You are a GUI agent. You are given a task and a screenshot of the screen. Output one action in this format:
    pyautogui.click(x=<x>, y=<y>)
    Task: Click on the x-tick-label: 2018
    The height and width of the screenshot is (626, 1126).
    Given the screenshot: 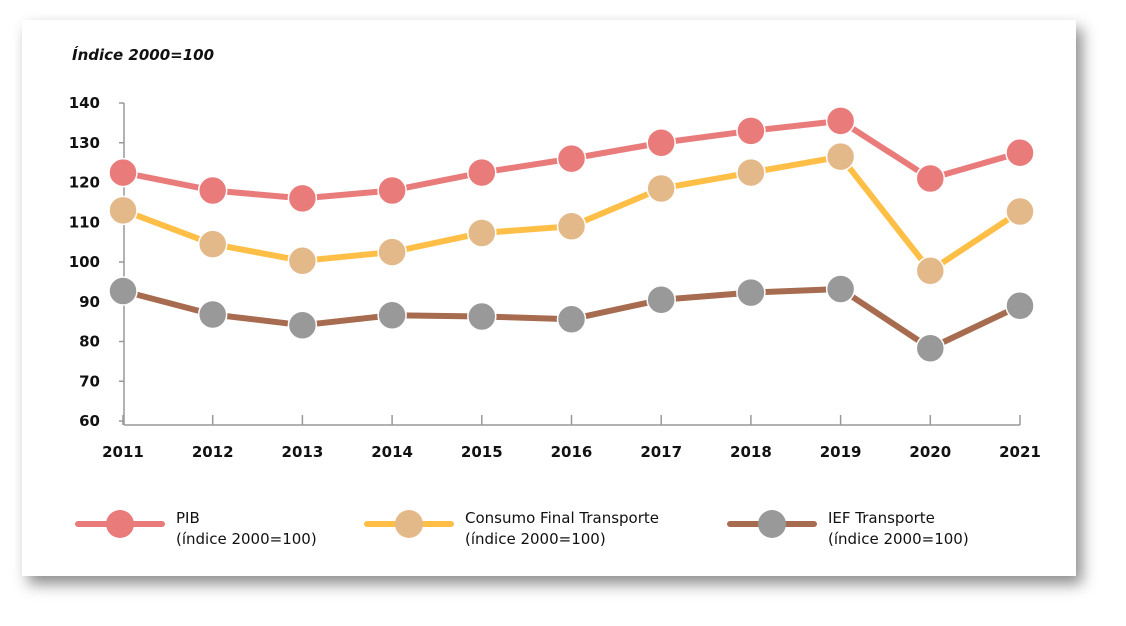 What is the action you would take?
    pyautogui.click(x=751, y=452)
    